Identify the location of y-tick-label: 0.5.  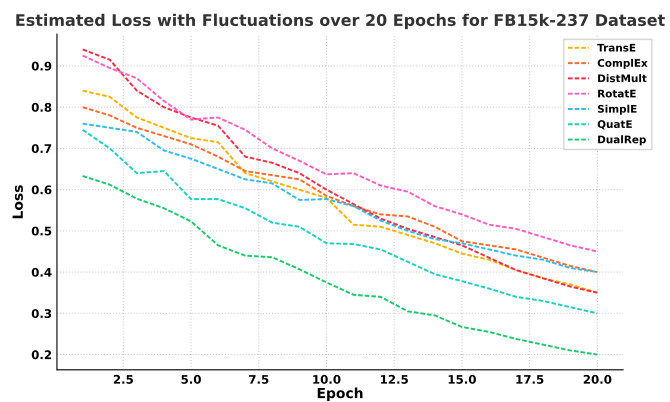
(42, 231).